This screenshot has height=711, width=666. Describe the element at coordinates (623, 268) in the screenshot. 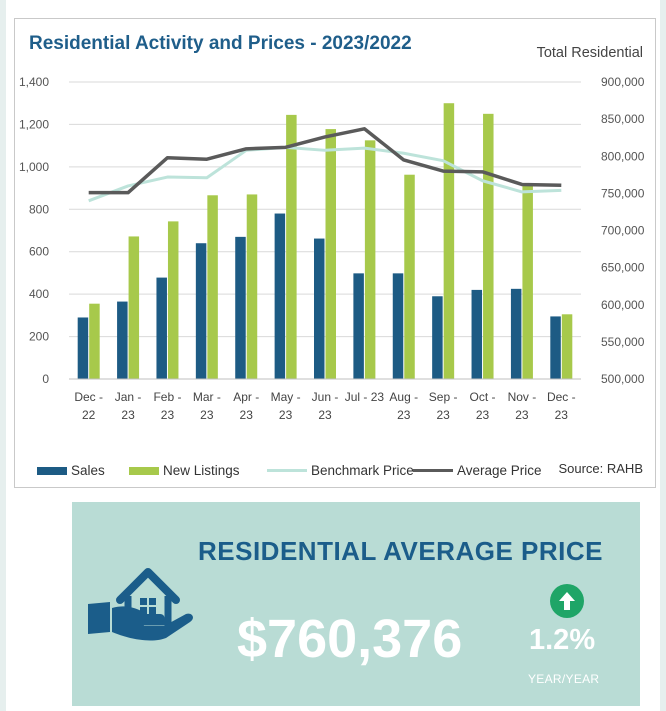

I see `y2-tick-label: 650,000` at that location.